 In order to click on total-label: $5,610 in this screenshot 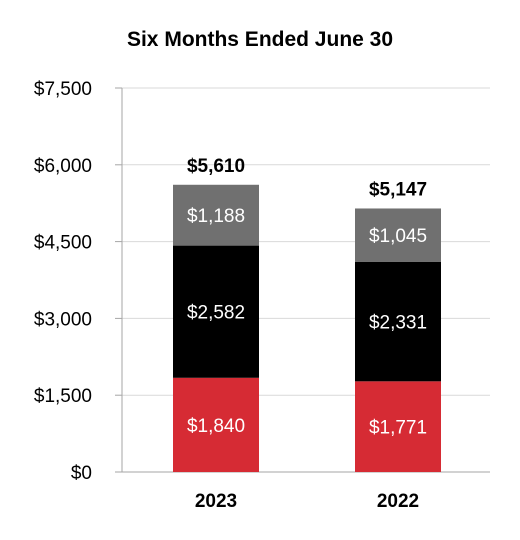, I will do `click(216, 166)`.